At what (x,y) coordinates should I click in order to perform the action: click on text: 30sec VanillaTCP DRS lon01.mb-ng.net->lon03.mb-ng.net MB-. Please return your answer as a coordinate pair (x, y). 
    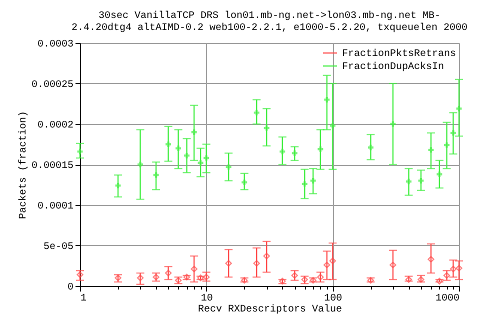
    Looking at the image, I should click on (269, 16).